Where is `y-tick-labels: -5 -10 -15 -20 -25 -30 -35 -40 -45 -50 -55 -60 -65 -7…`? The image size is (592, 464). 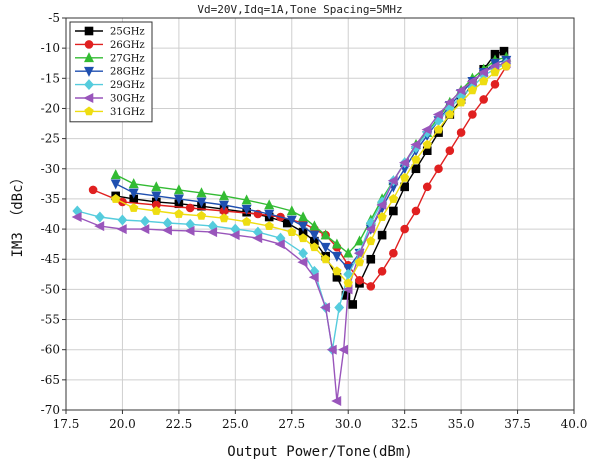 y-tick-labels: -5 -10 -15 -20 -25 -30 -35 -40 -45 -50 -55 -60 -65 -7… is located at coordinates (50, 214).